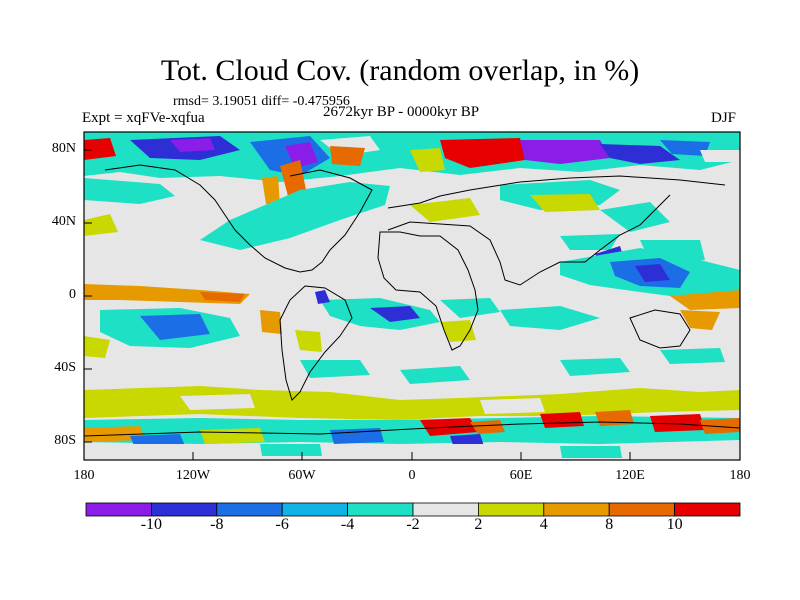 This screenshot has width=800, height=600. What do you see at coordinates (65, 440) in the screenshot?
I see `lat-label-80s: 80S` at bounding box center [65, 440].